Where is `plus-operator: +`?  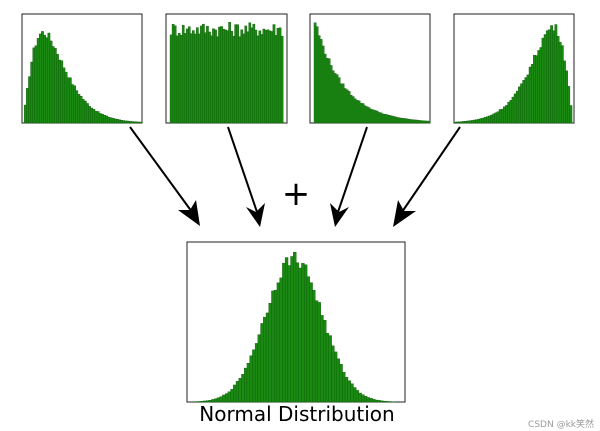 plus-operator: + is located at coordinates (296, 194).